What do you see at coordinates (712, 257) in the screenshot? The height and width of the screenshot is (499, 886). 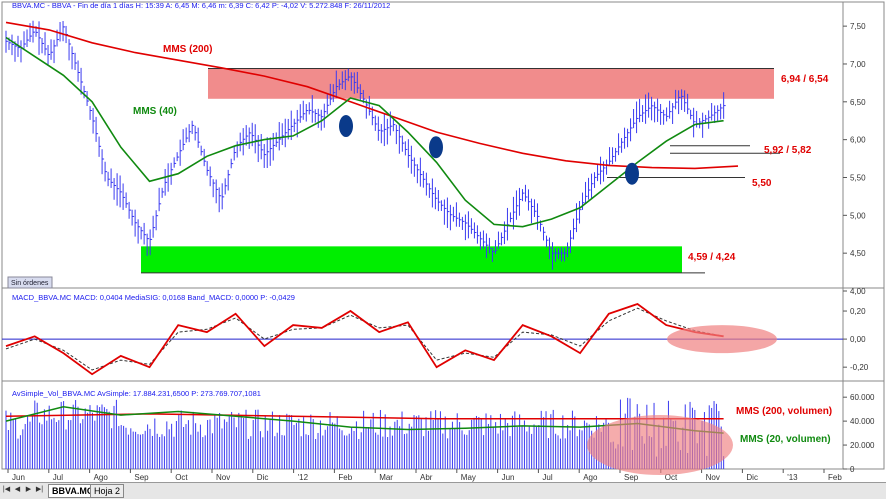 I see `support-label: 4,59 / 4,24` at bounding box center [712, 257].